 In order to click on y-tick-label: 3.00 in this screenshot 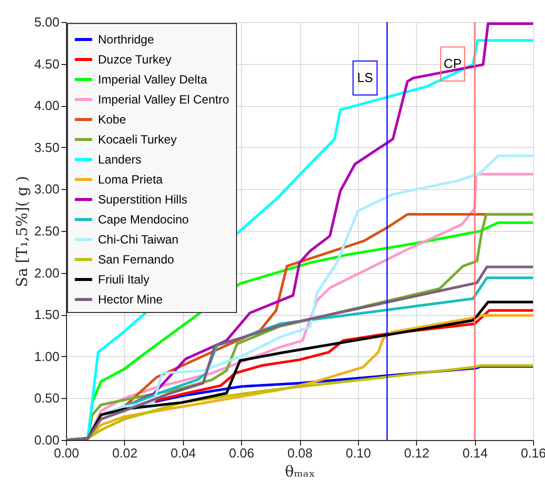, I will do `click(47, 189)`.